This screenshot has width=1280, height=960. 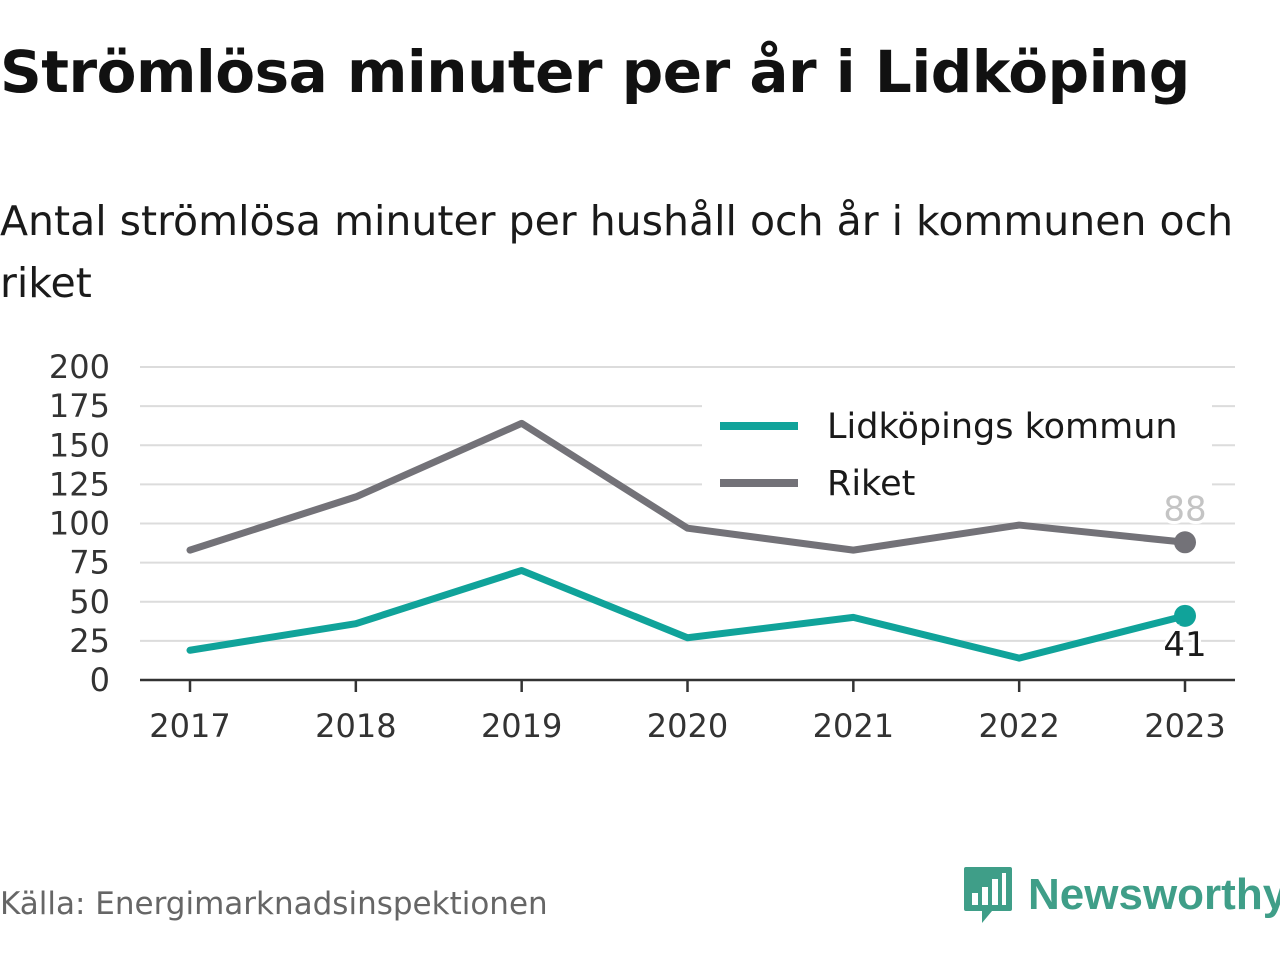 I want to click on y-tick-label-50: 50, so click(x=89, y=602).